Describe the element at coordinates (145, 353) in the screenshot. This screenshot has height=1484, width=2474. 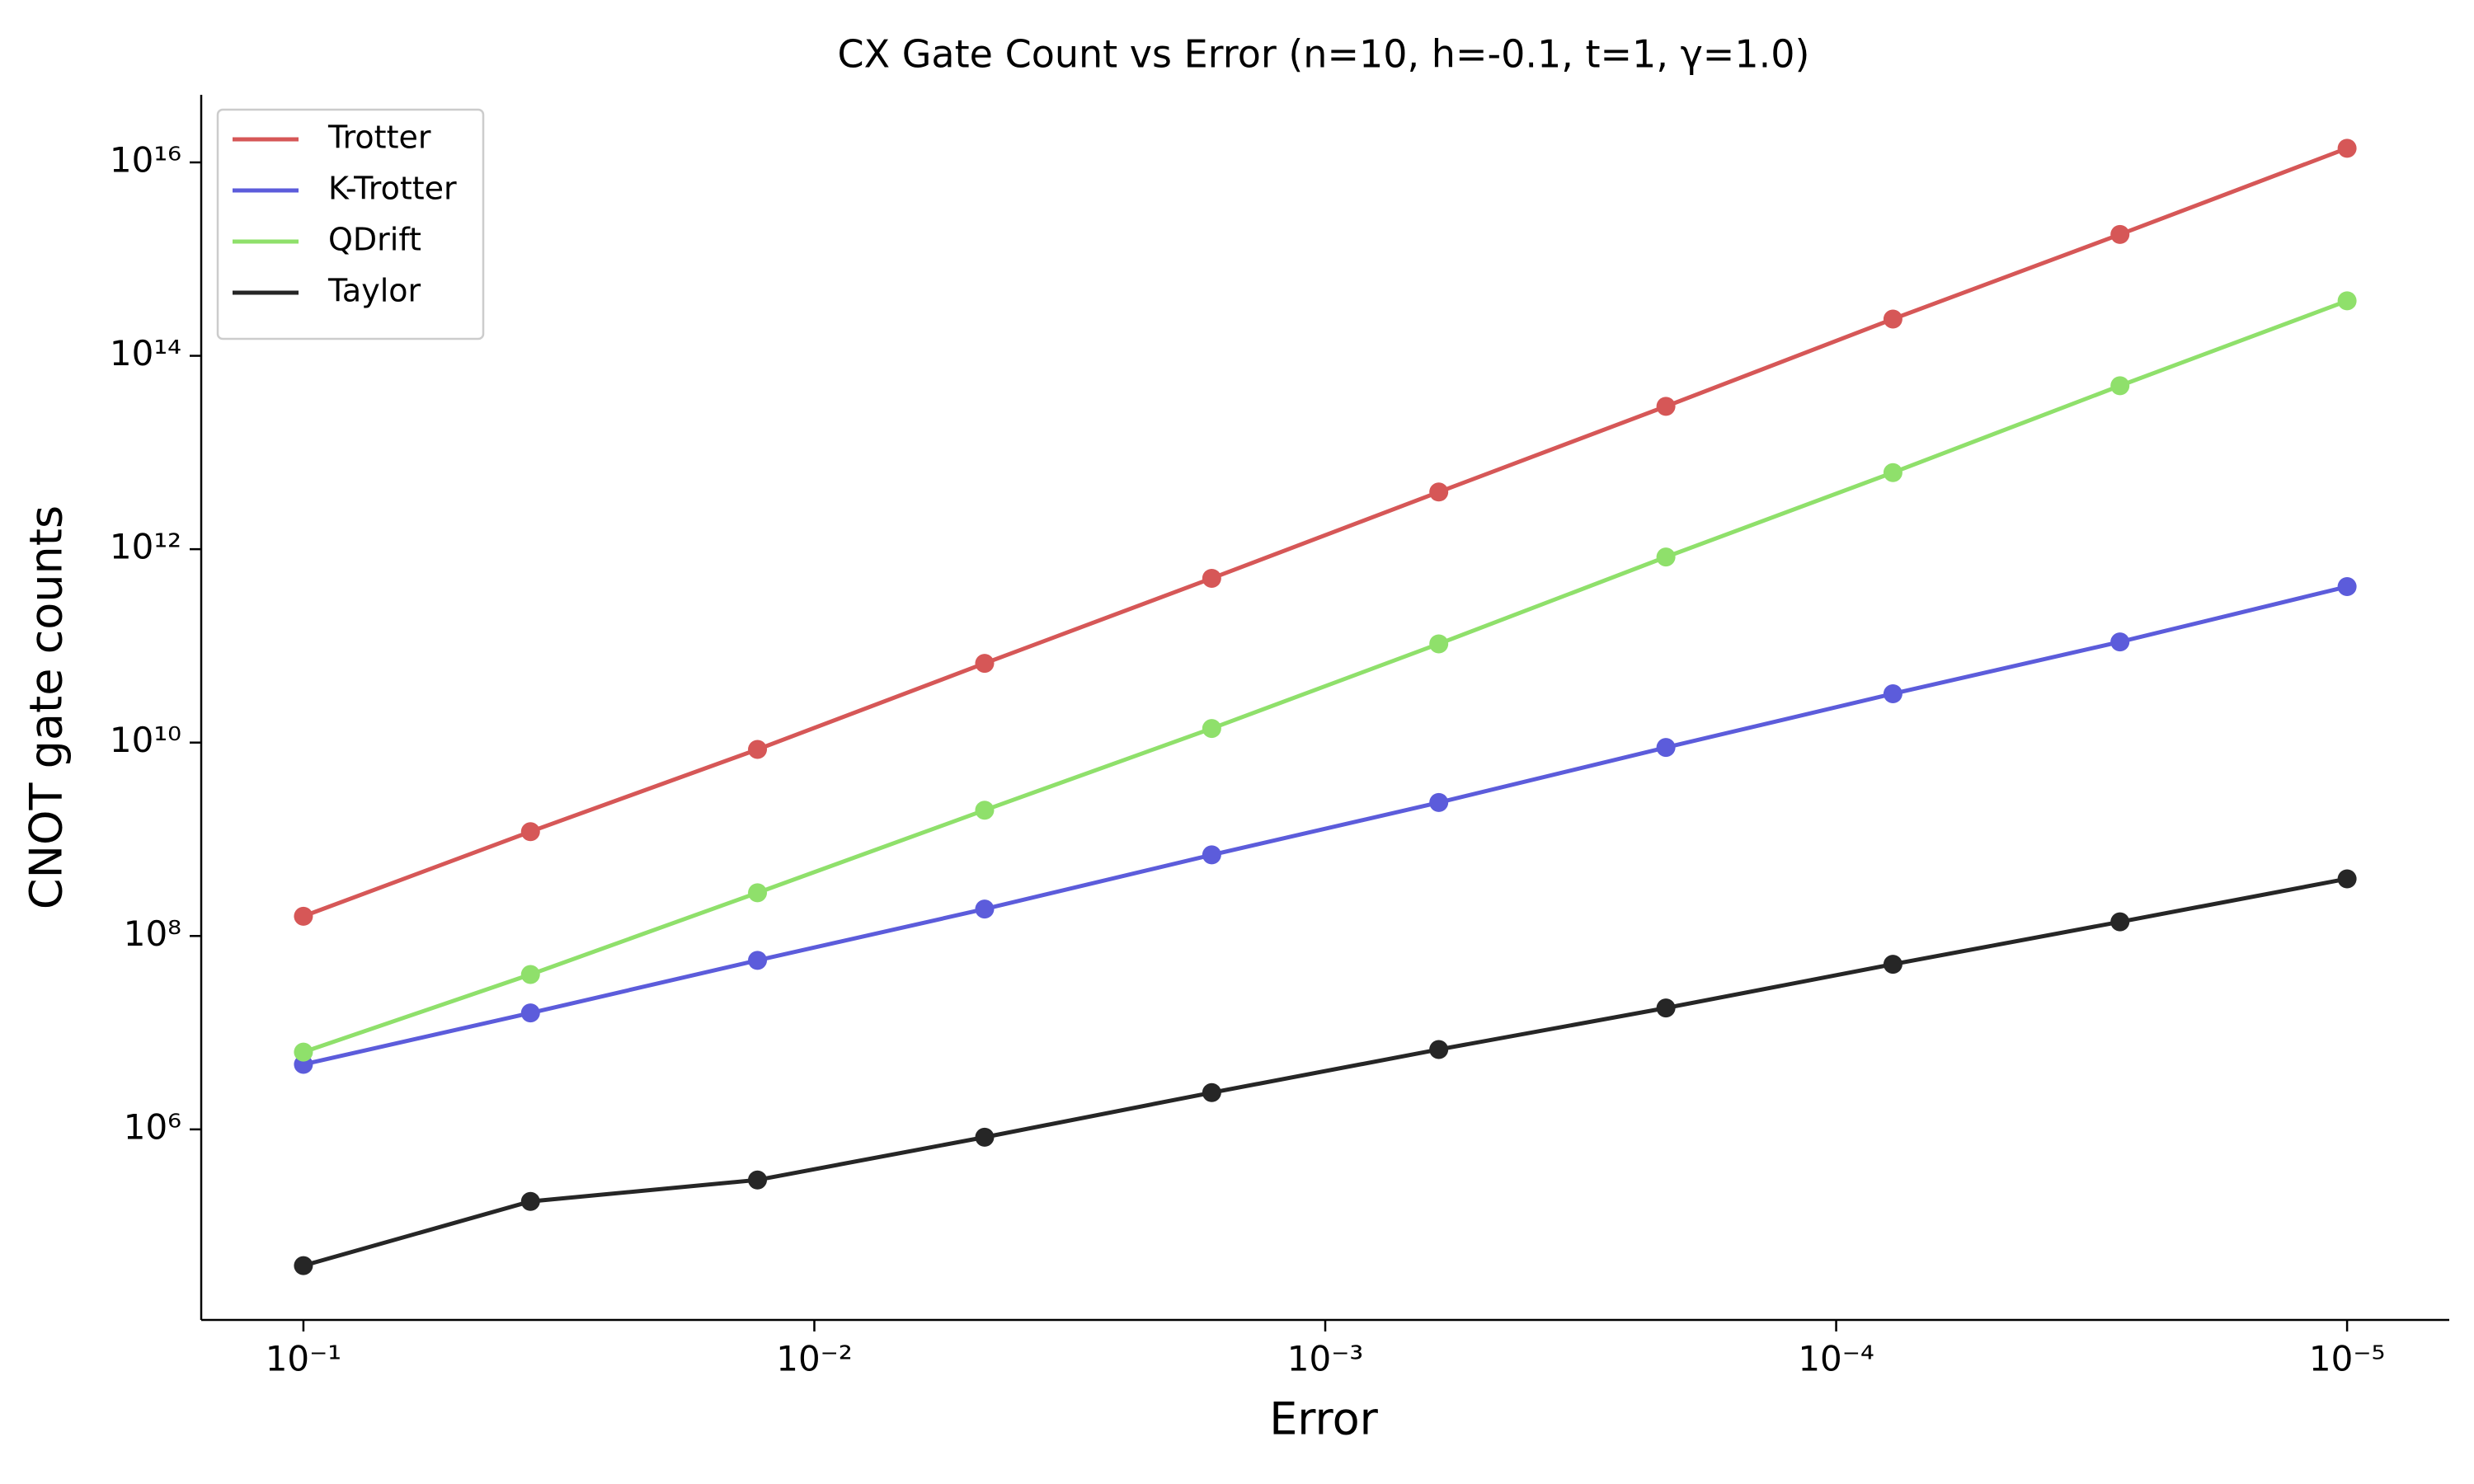
I see `y-tick-label: 10¹⁴` at that location.